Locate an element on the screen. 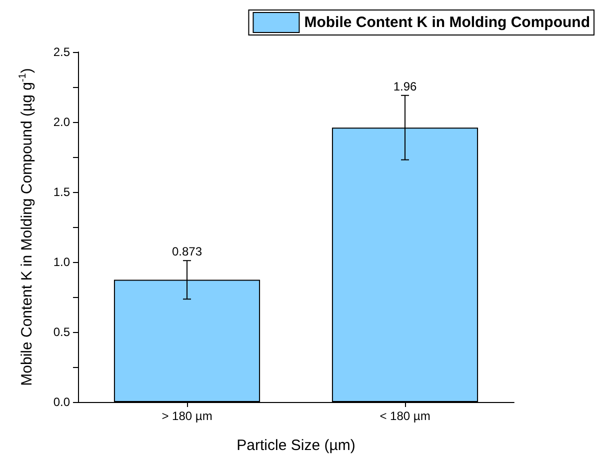  legend-label: Mobile Content K in Molding Compound is located at coordinates (447, 22).